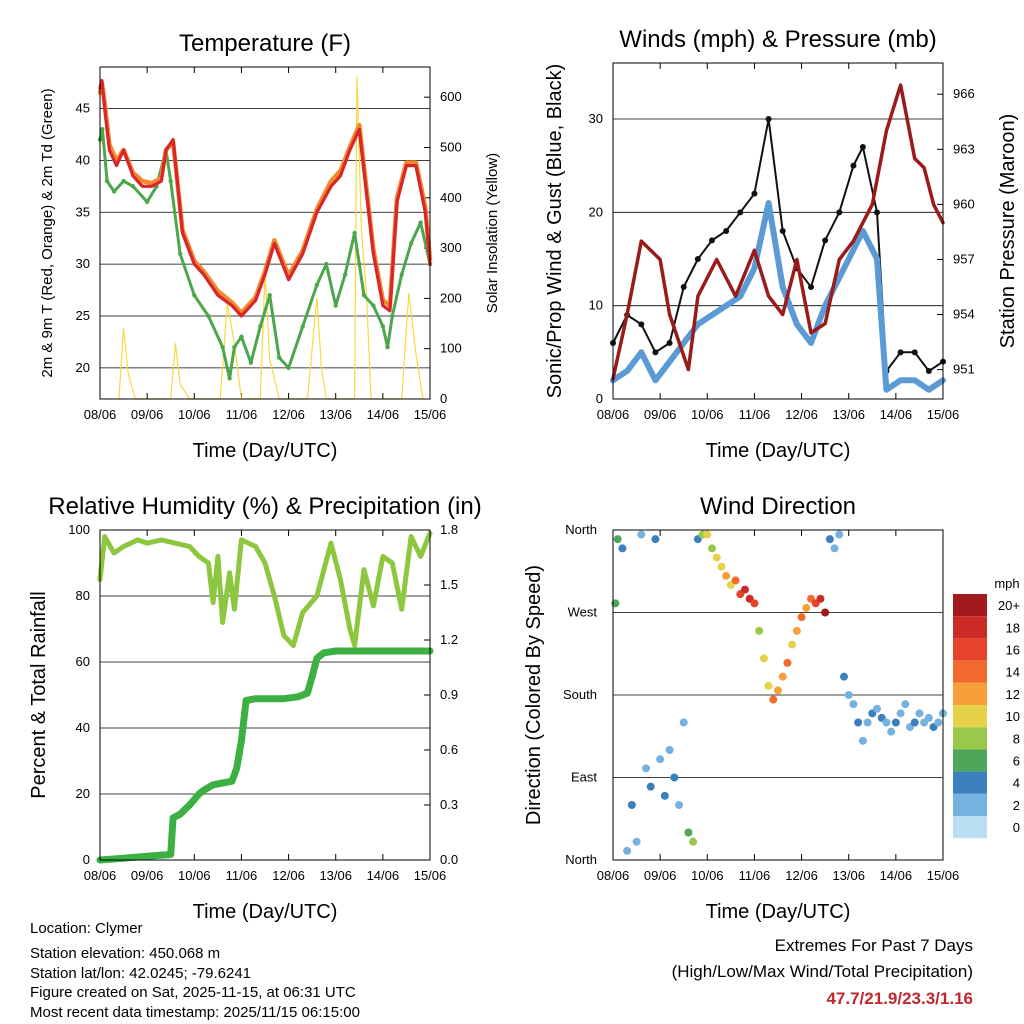  What do you see at coordinates (271, 238) in the screenshot?
I see `solar-insolation-line` at bounding box center [271, 238].